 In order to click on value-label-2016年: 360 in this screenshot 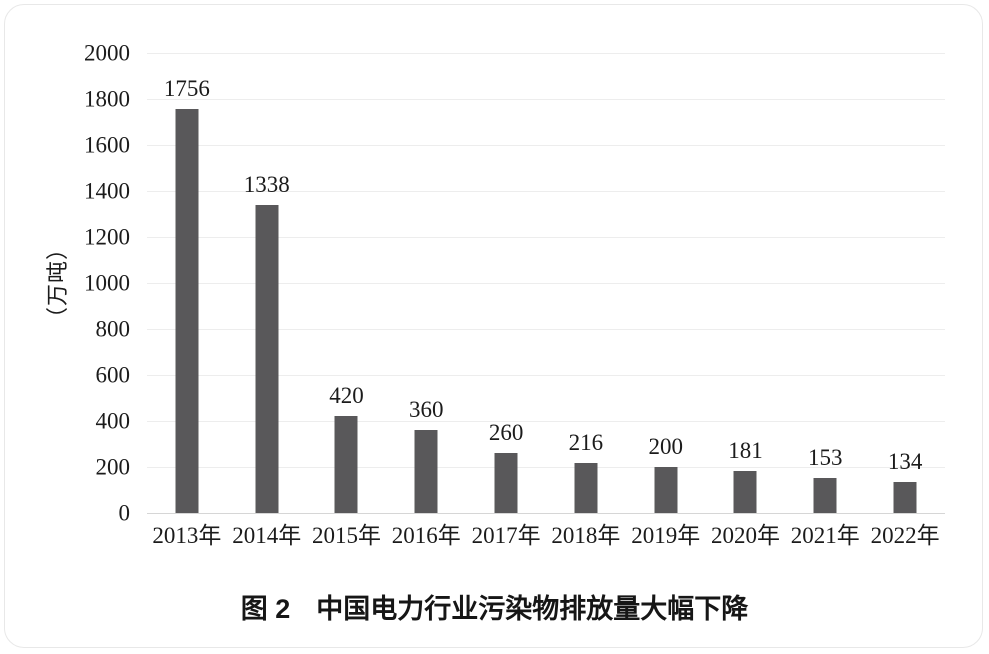, I will do `click(426, 409)`.